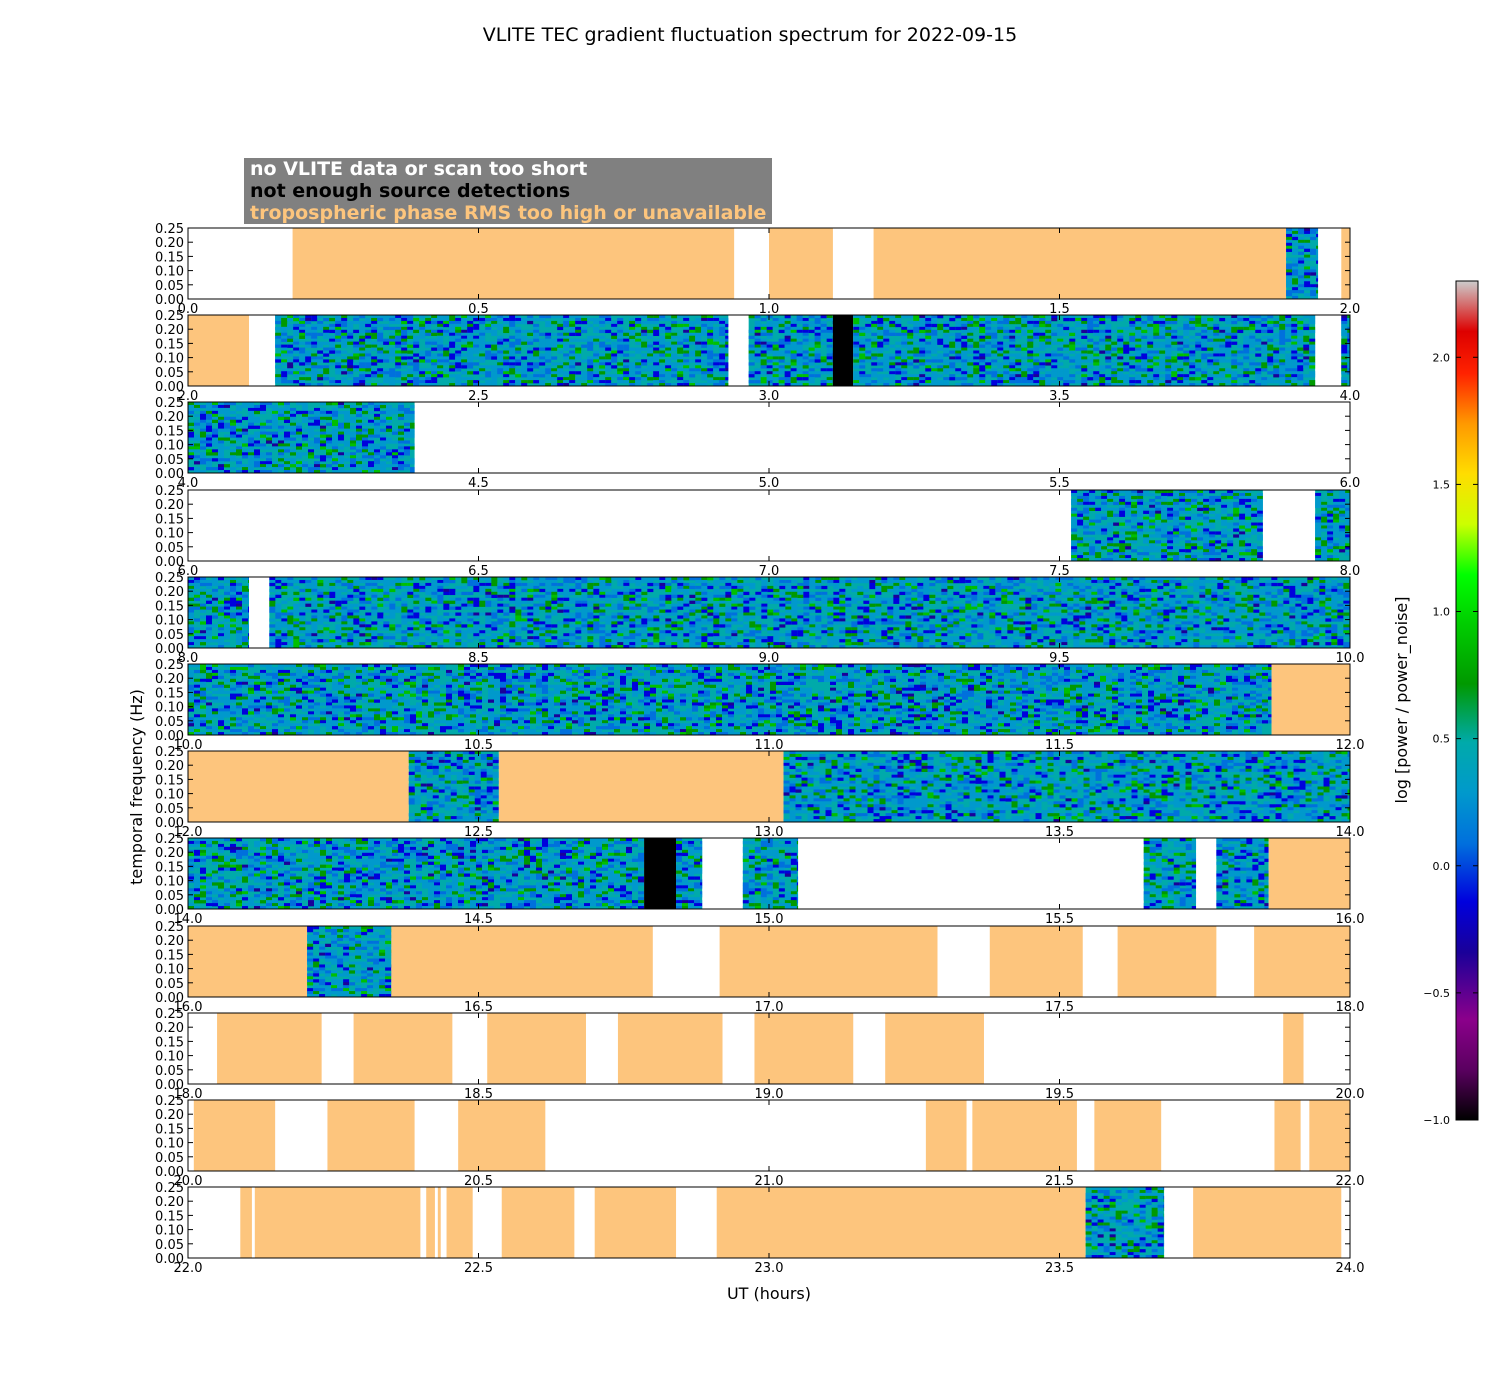 The width and height of the screenshot is (1500, 1400). Describe the element at coordinates (188, 1181) in the screenshot. I see `x-tick-label: 20.0` at that location.